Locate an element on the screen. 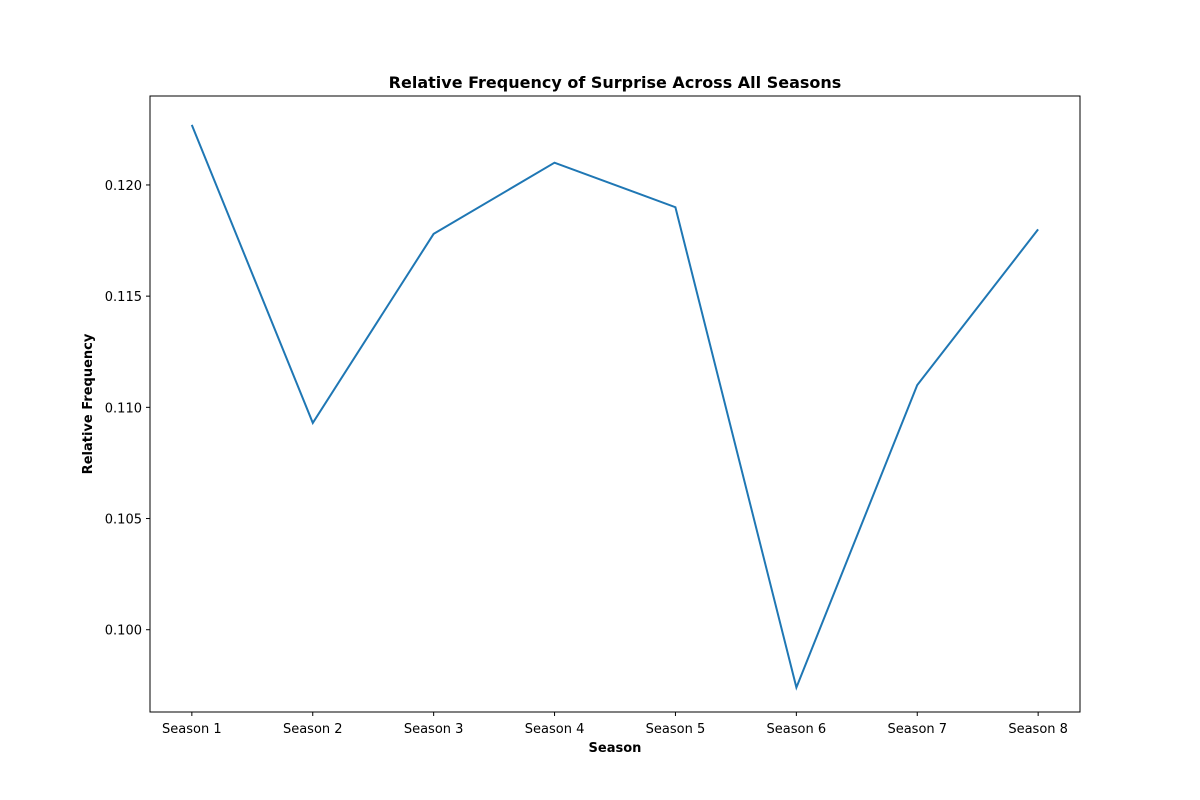 The height and width of the screenshot is (800, 1200). x-tick-label: Season 8 is located at coordinates (1038, 729).